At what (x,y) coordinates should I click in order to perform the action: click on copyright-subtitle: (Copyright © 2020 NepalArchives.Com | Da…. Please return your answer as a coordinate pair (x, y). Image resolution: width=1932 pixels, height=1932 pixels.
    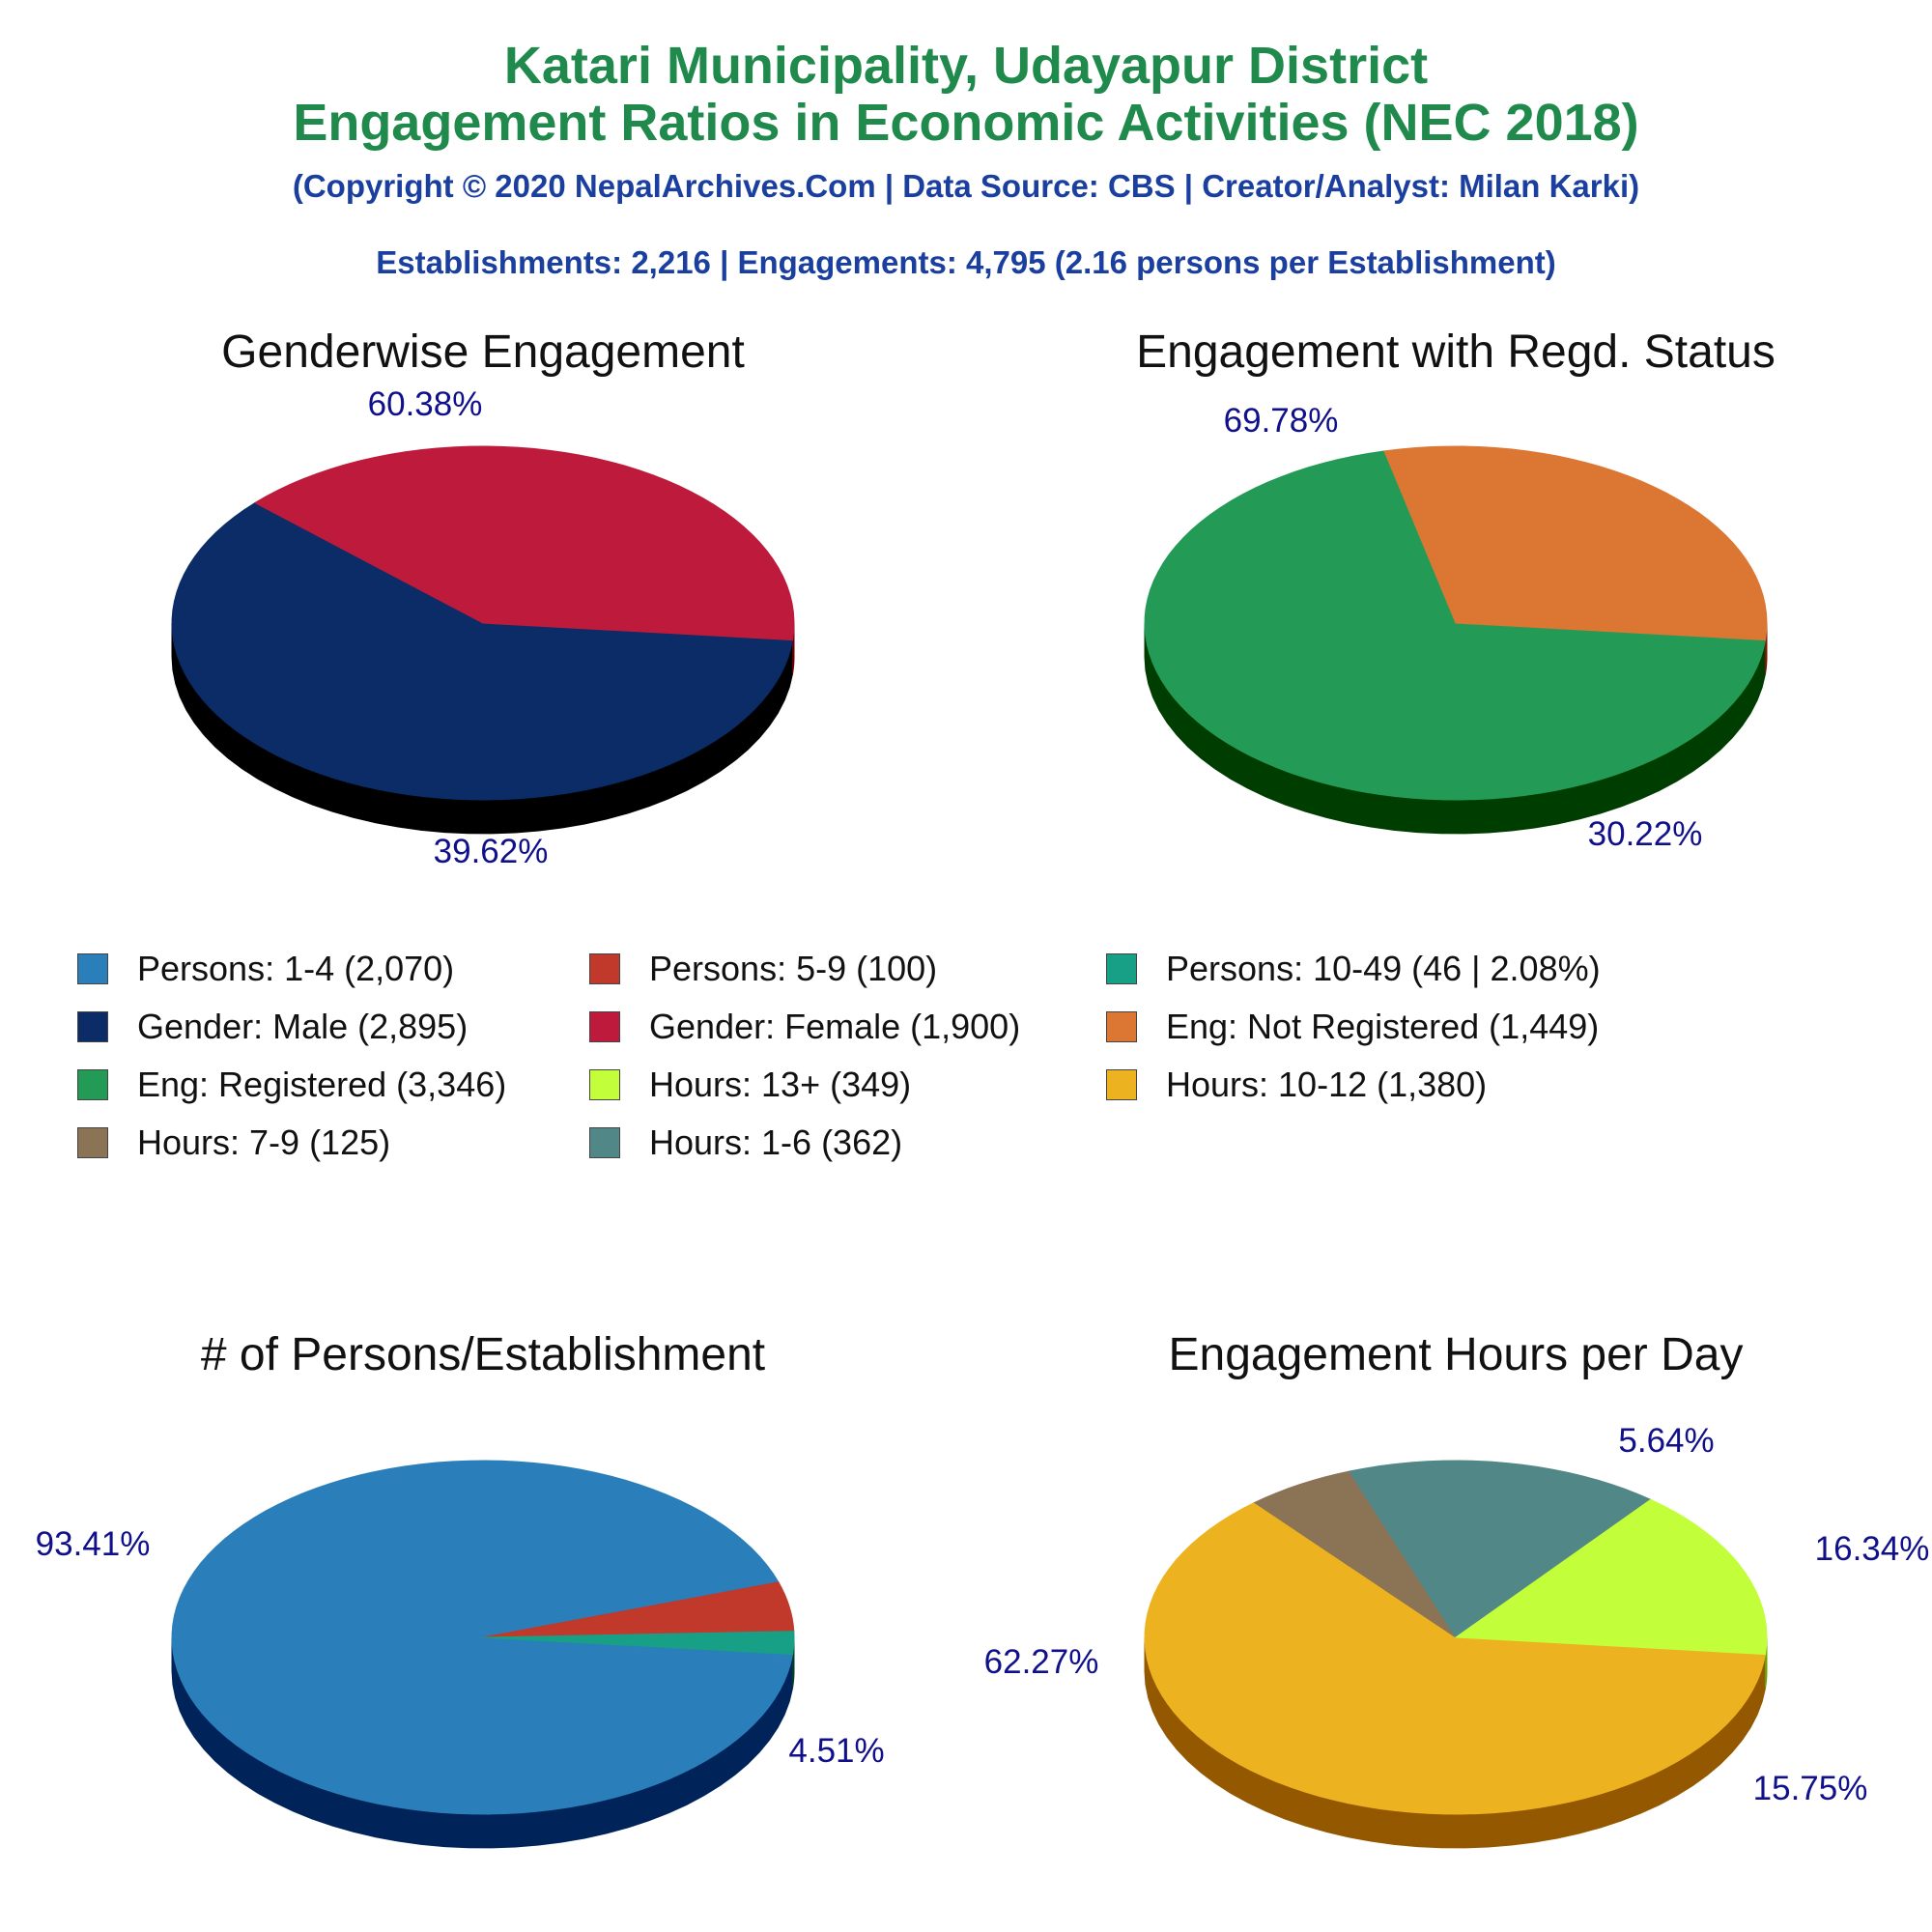
    Looking at the image, I should click on (966, 186).